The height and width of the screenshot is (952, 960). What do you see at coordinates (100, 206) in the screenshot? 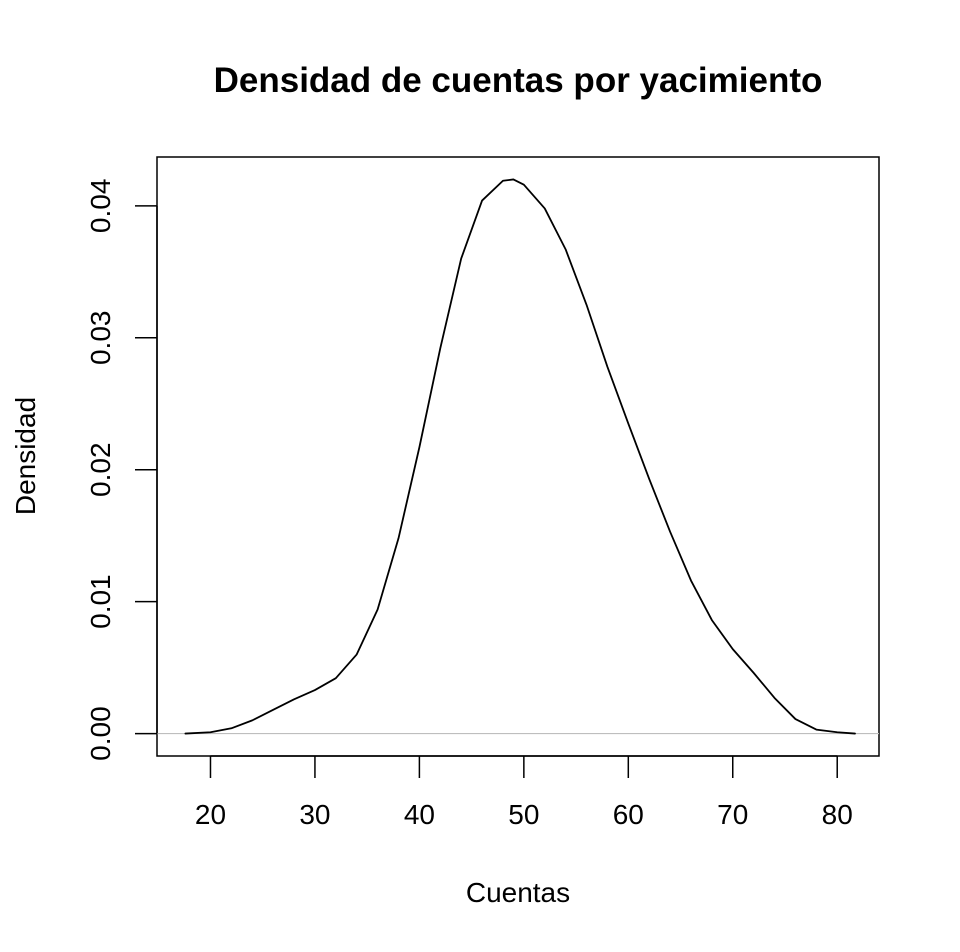
I see `y-tick-label: 0.04` at bounding box center [100, 206].